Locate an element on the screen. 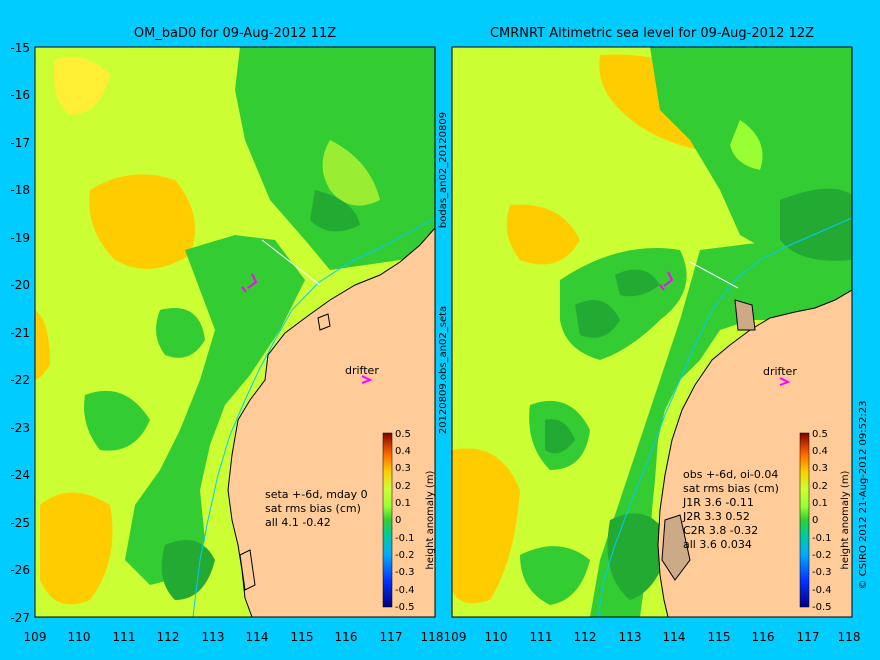 Image resolution: width=880 pixels, height=660 pixels. credit-label: © CSIRO 2012 21-Aug-2012 09:52:23 is located at coordinates (863, 495).